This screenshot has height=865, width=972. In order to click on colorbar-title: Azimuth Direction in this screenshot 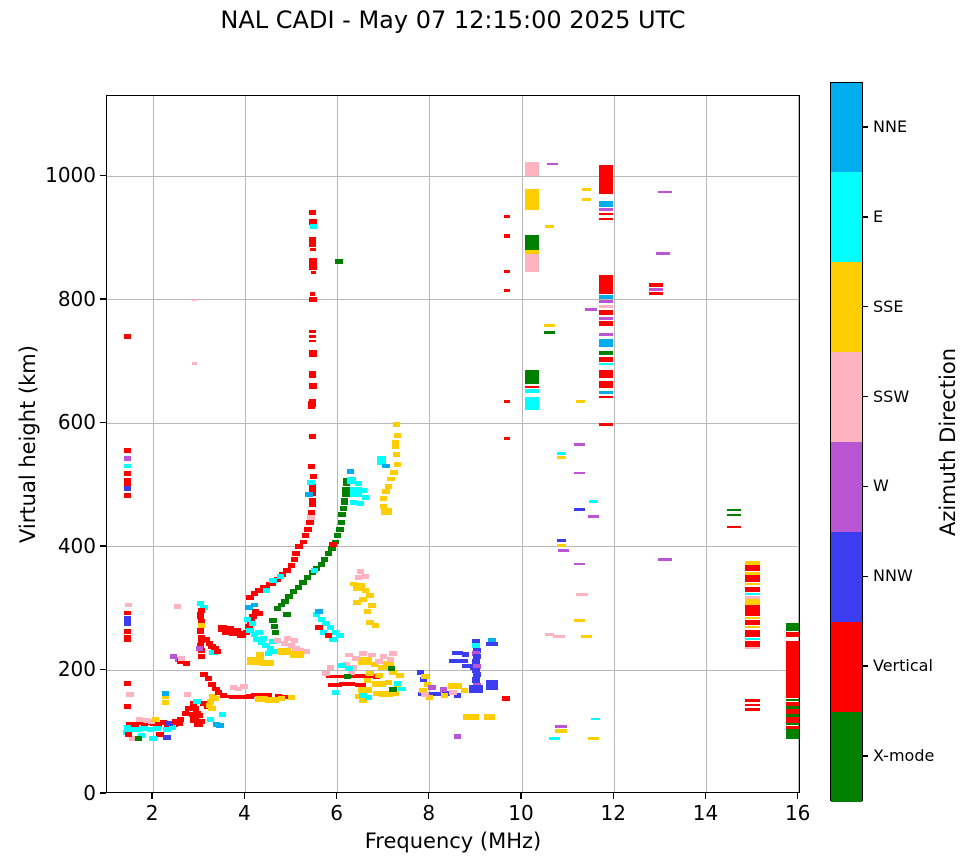, I will do `click(948, 442)`.